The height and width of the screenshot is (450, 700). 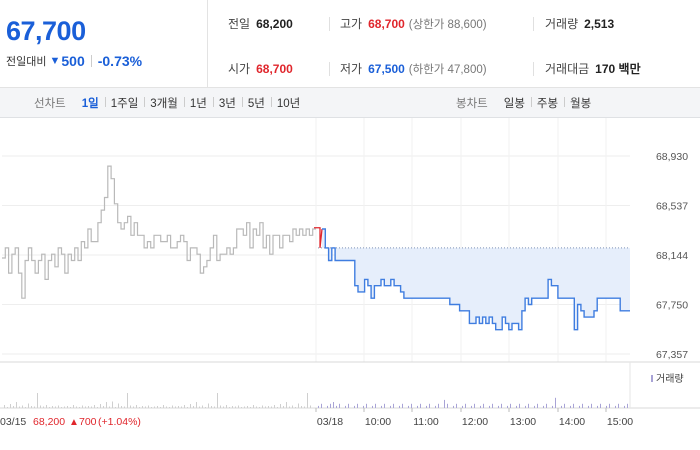 I want to click on tab-daily: 일봉, so click(x=514, y=104).